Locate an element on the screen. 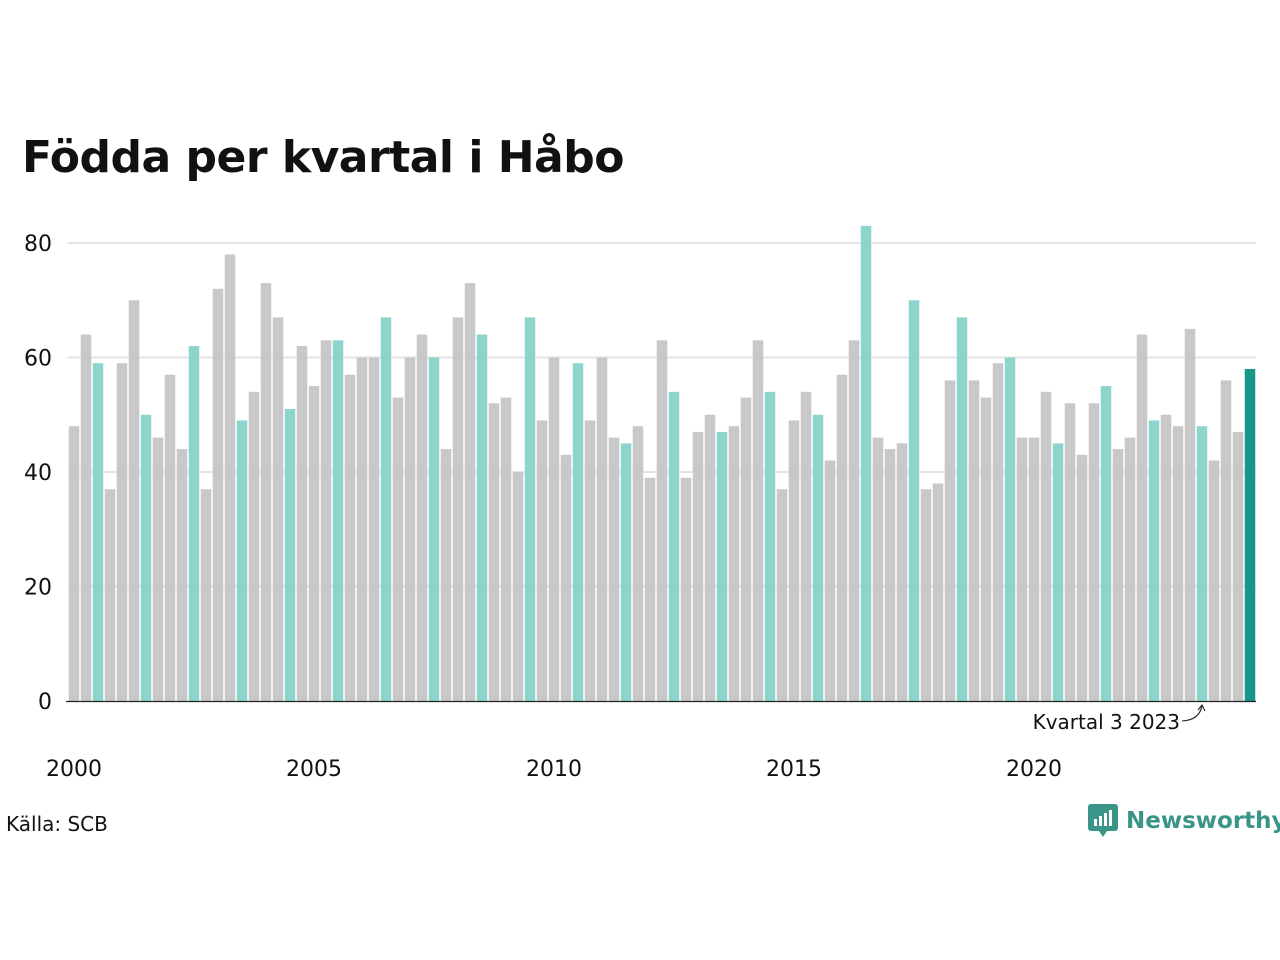  bar-2002K4 is located at coordinates (206, 595).